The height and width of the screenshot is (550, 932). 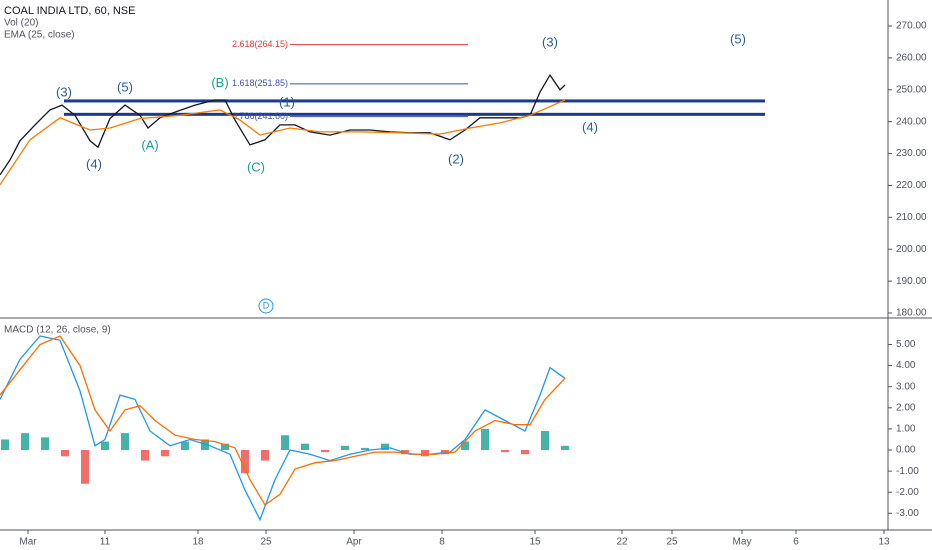 What do you see at coordinates (149, 144) in the screenshot?
I see `wave-label: (A)` at bounding box center [149, 144].